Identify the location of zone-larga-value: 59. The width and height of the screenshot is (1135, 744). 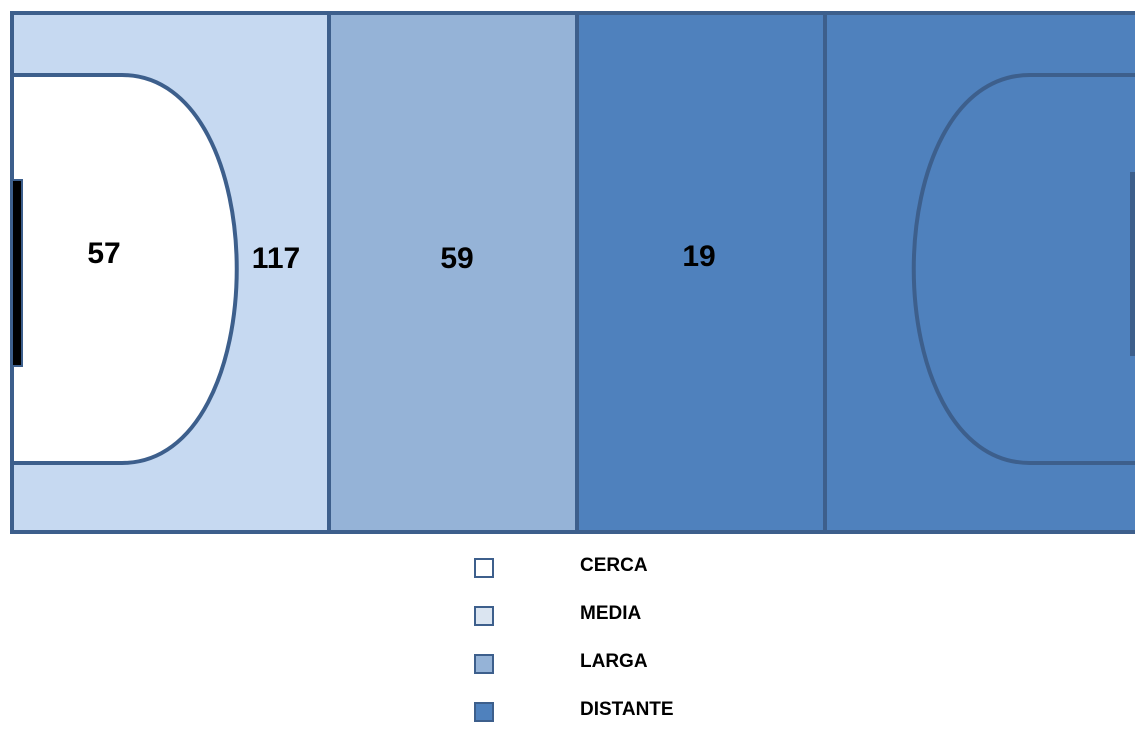
(456, 258).